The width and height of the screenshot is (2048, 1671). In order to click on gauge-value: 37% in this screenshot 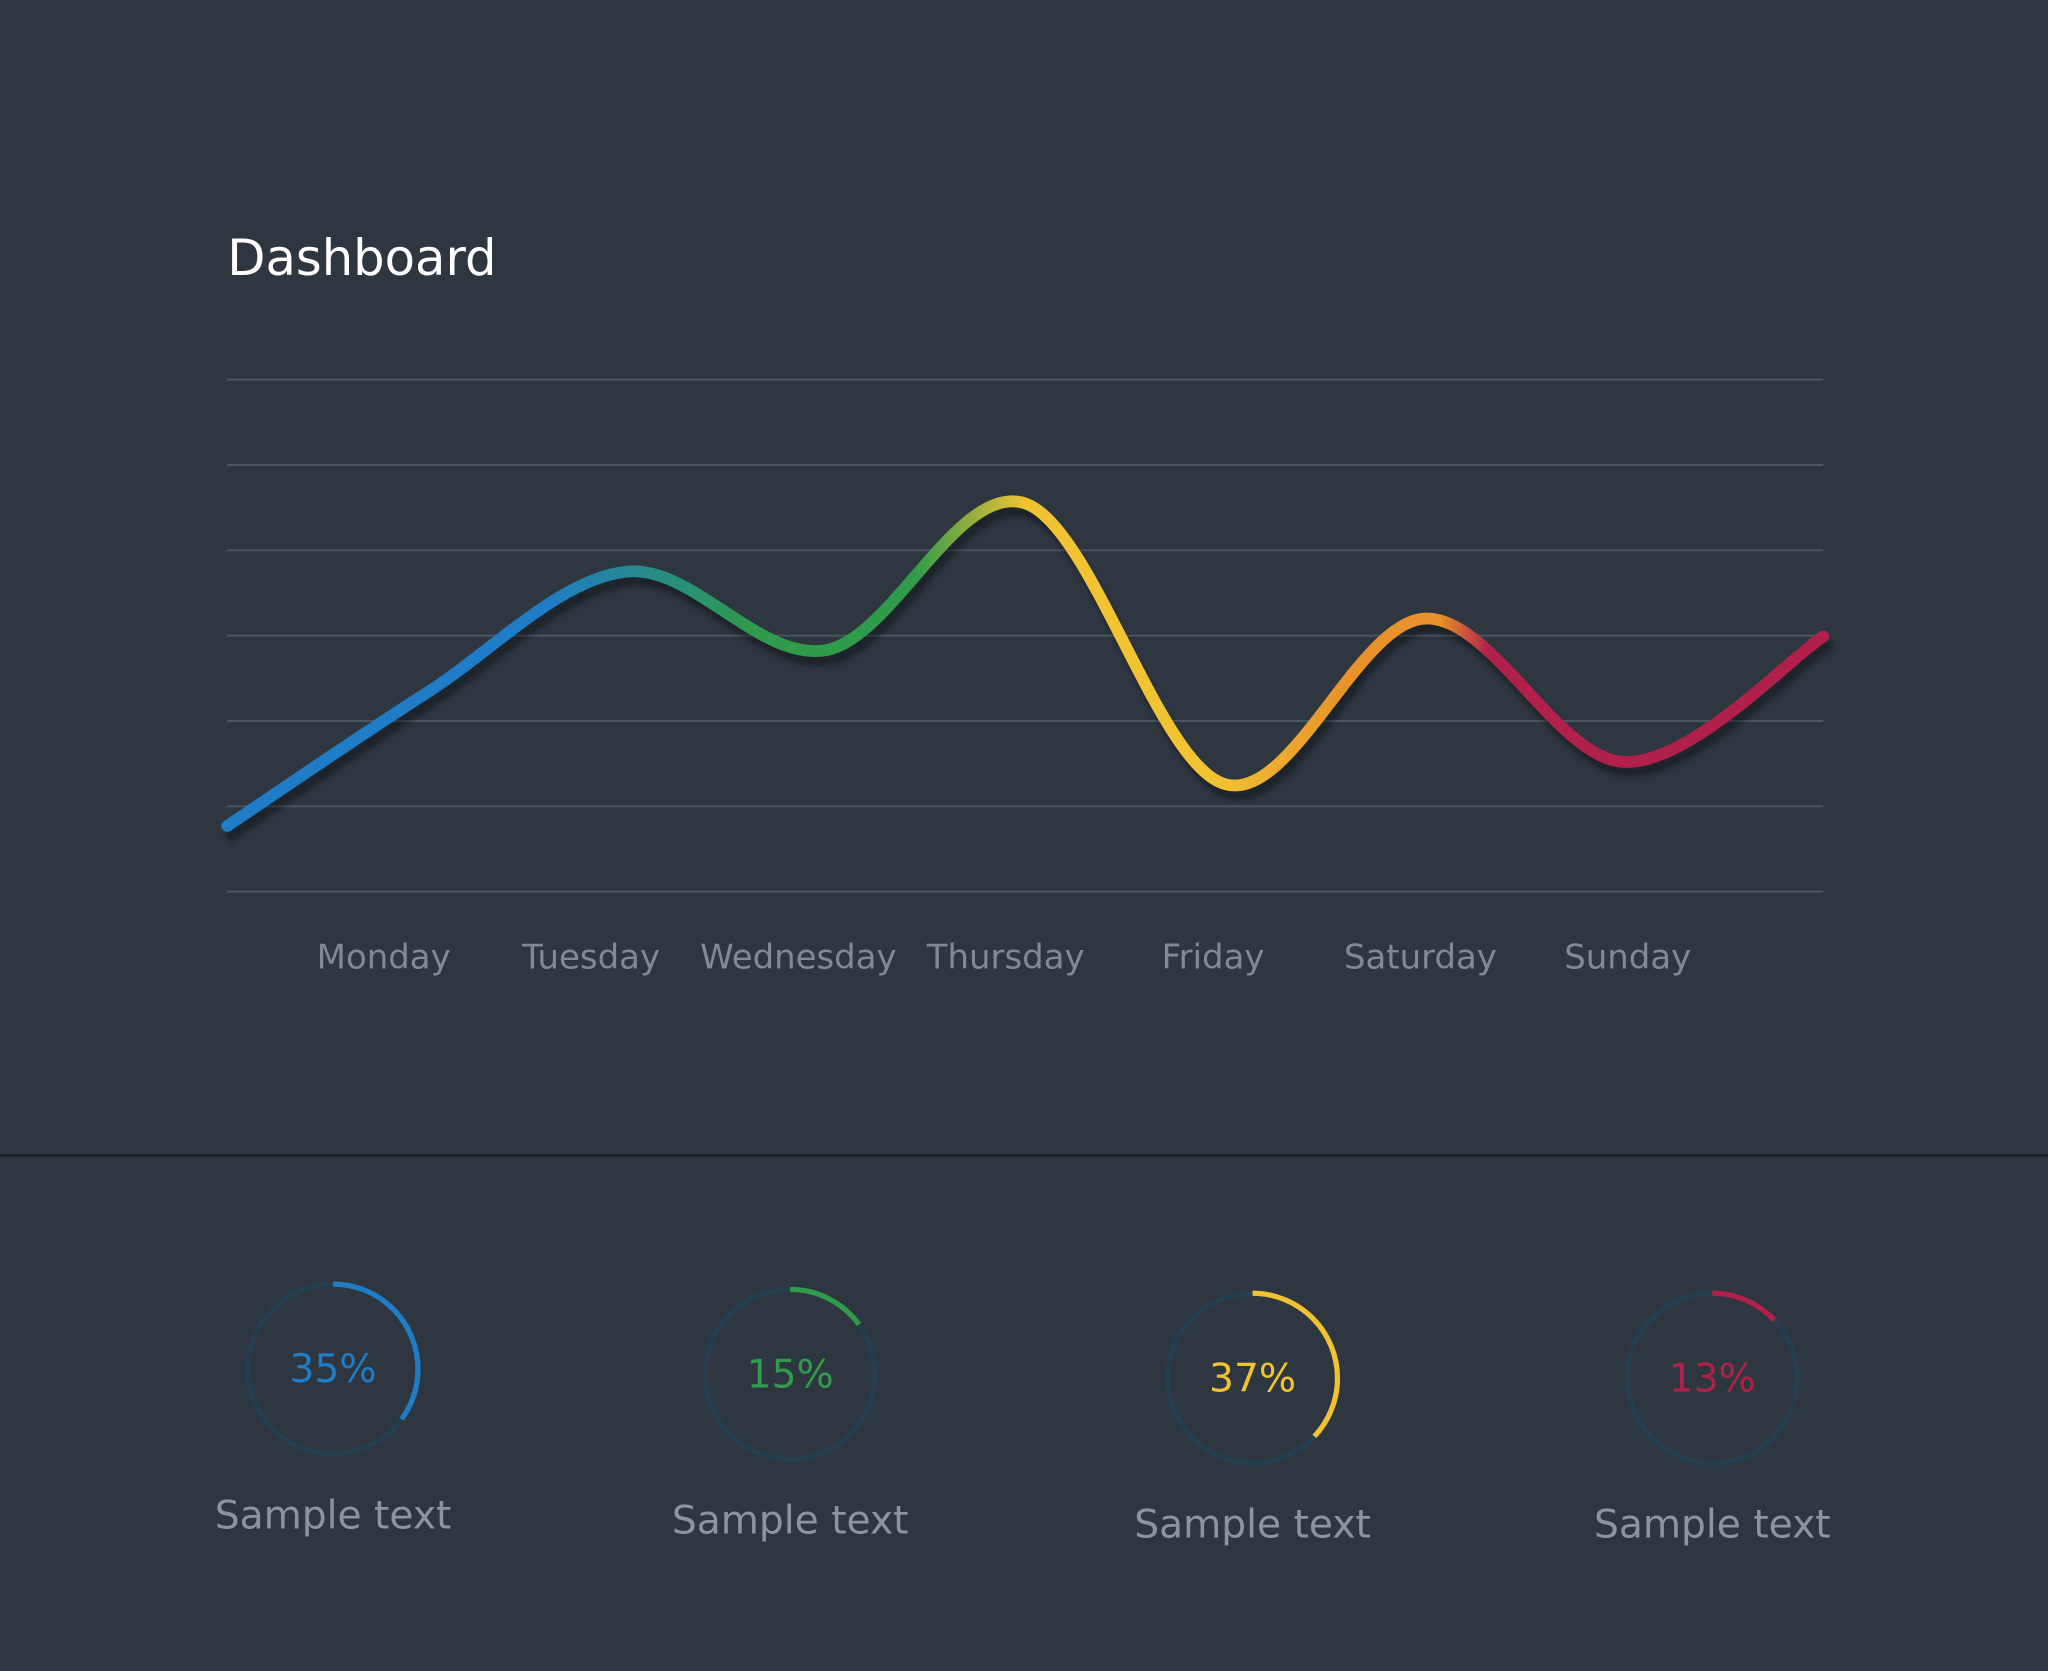, I will do `click(1252, 1378)`.